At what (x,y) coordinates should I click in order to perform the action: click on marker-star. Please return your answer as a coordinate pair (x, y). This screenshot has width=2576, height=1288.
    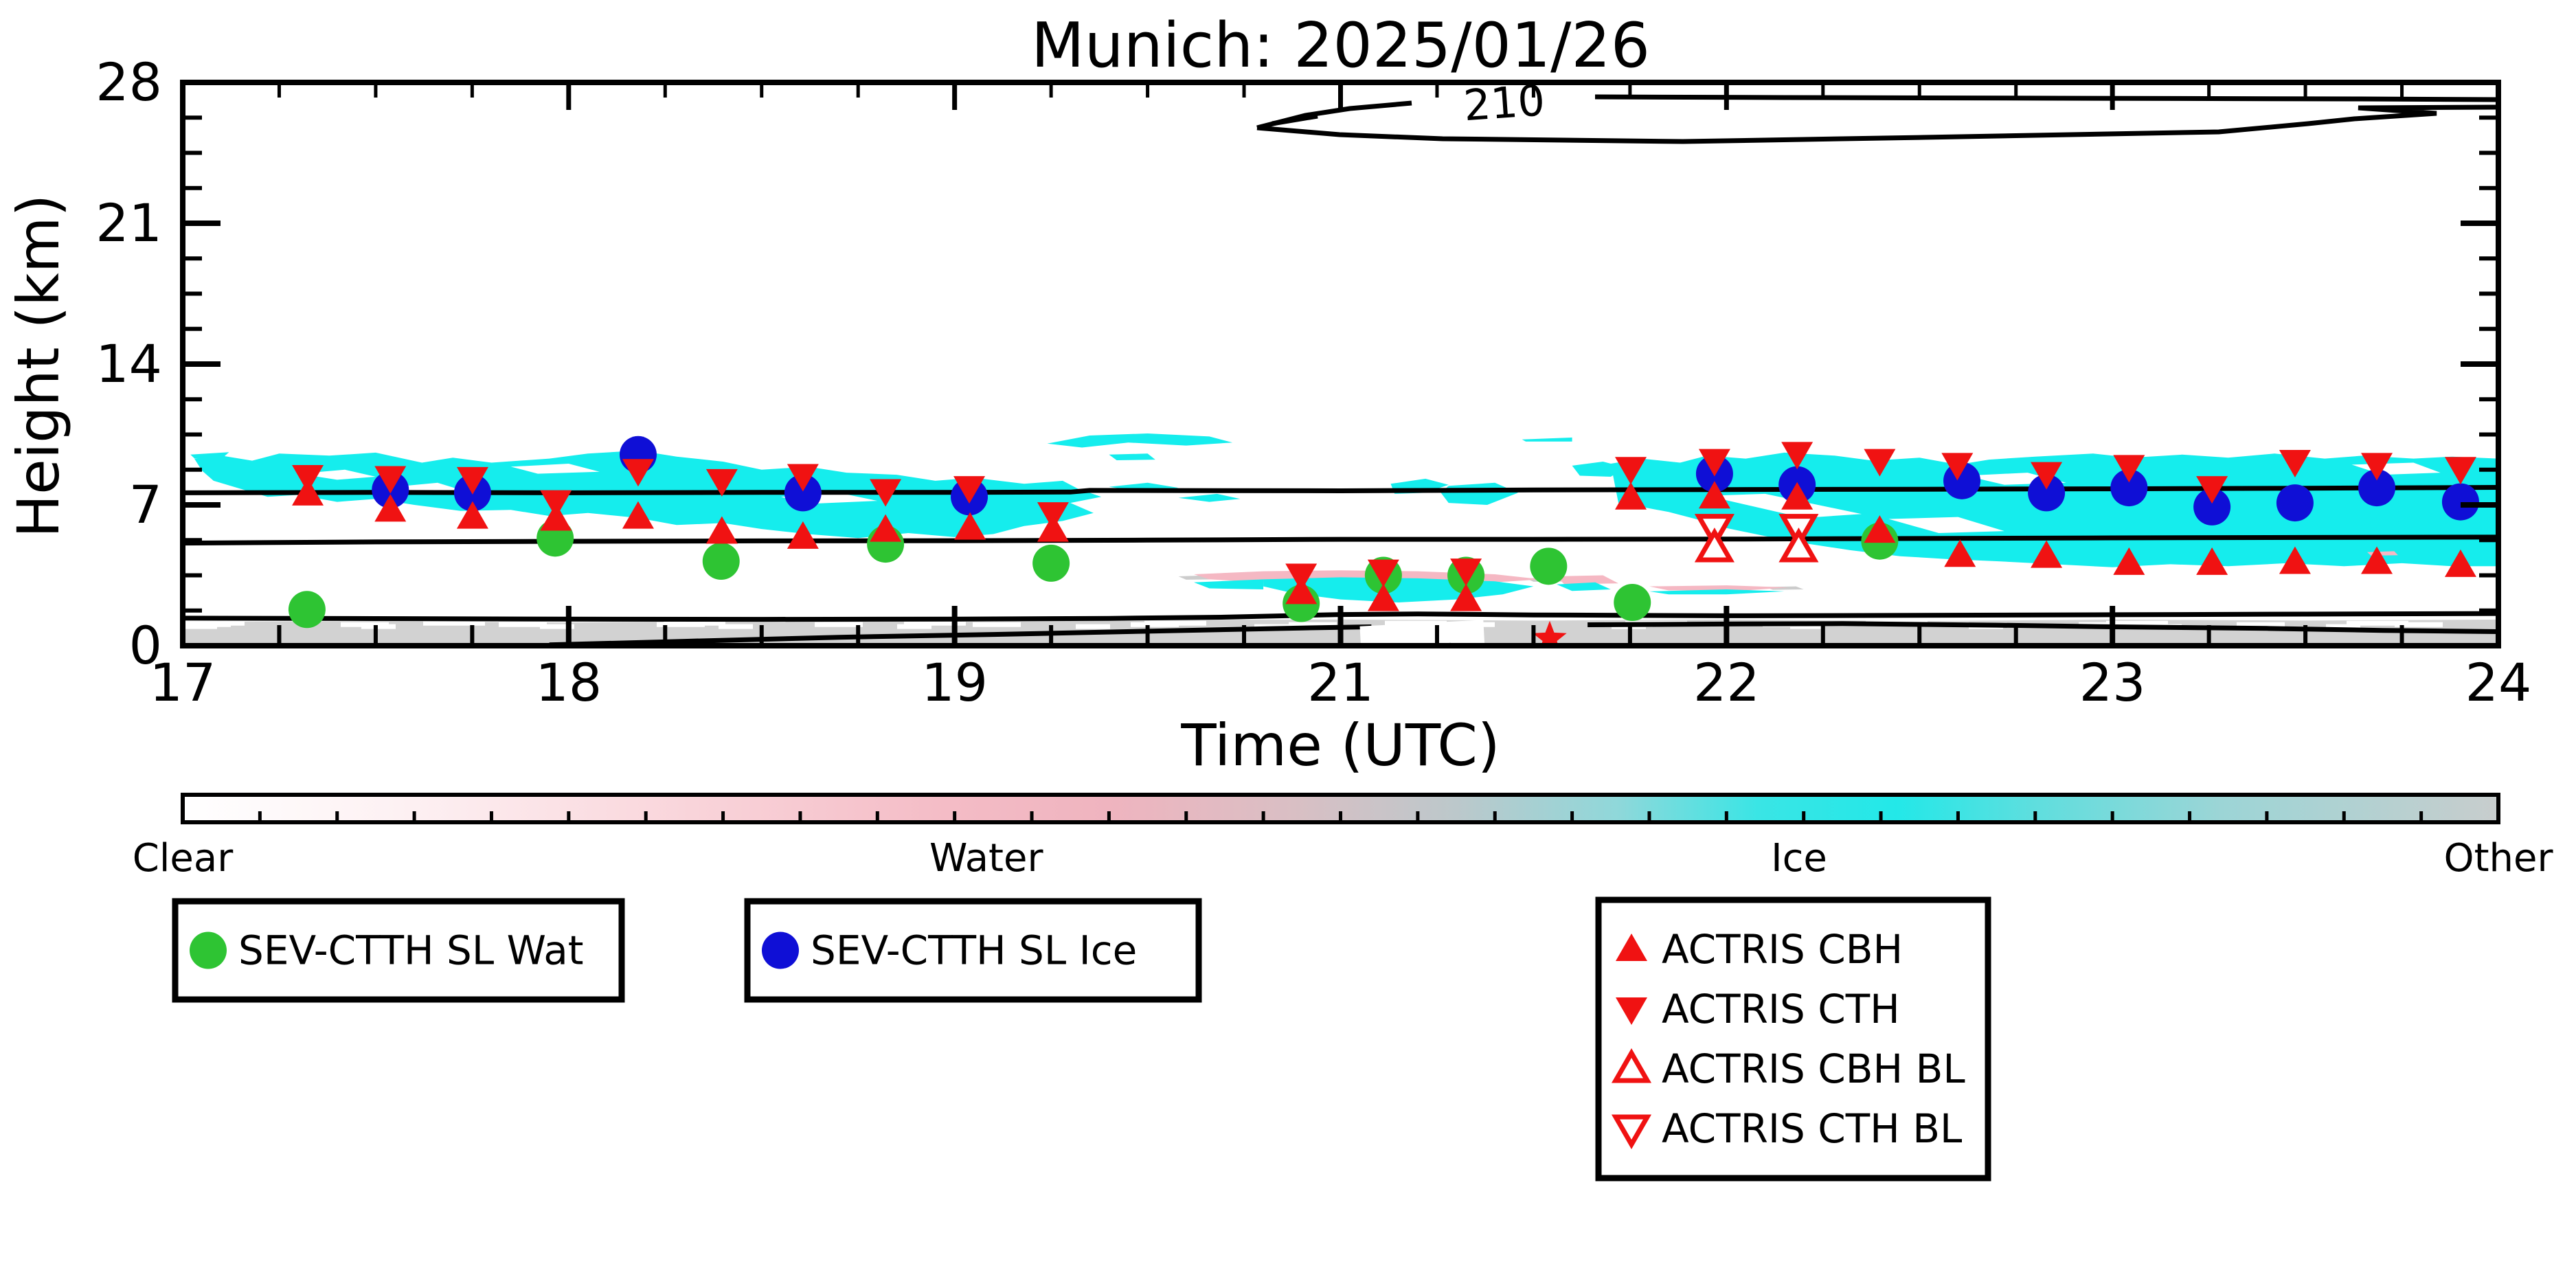
    Looking at the image, I should click on (1550, 633).